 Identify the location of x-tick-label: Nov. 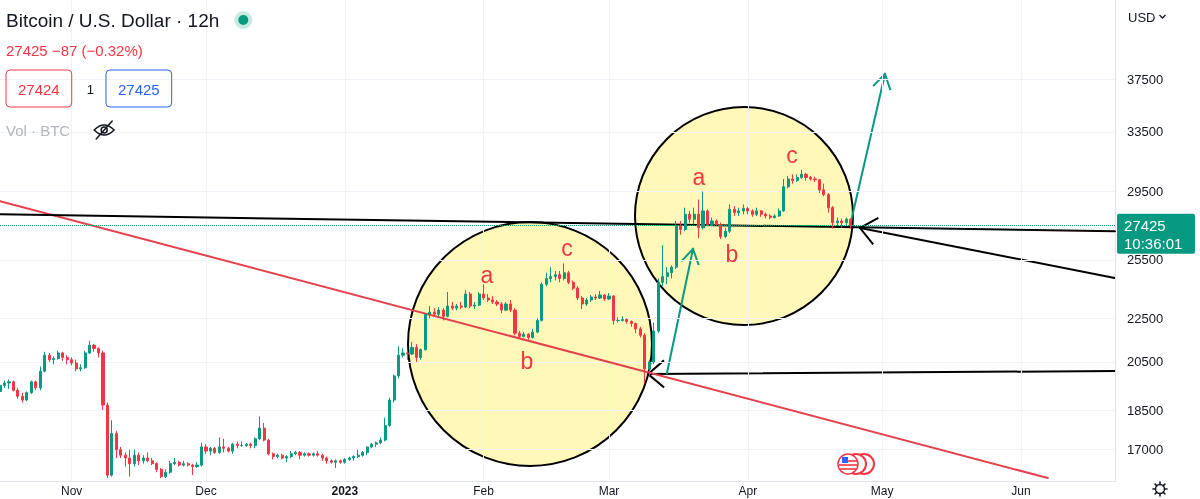
(71, 491).